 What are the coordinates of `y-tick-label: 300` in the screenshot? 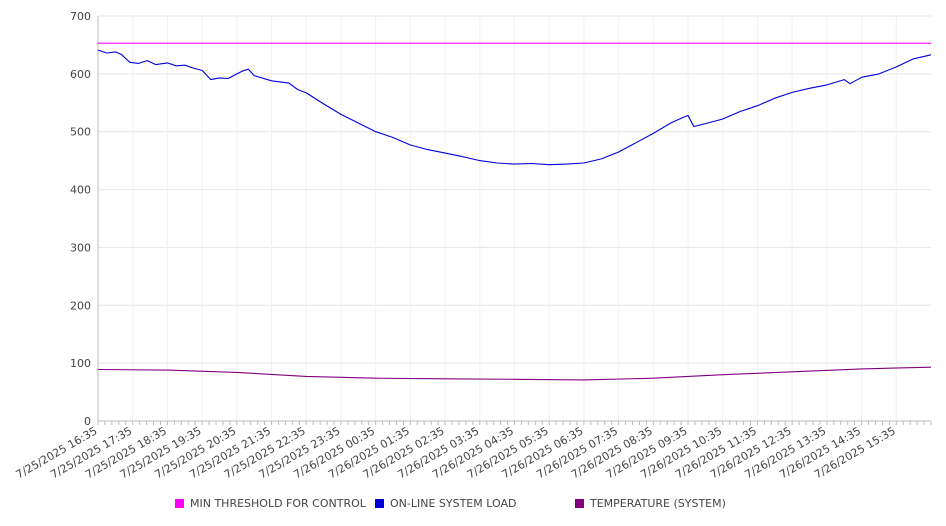 It's located at (80, 247).